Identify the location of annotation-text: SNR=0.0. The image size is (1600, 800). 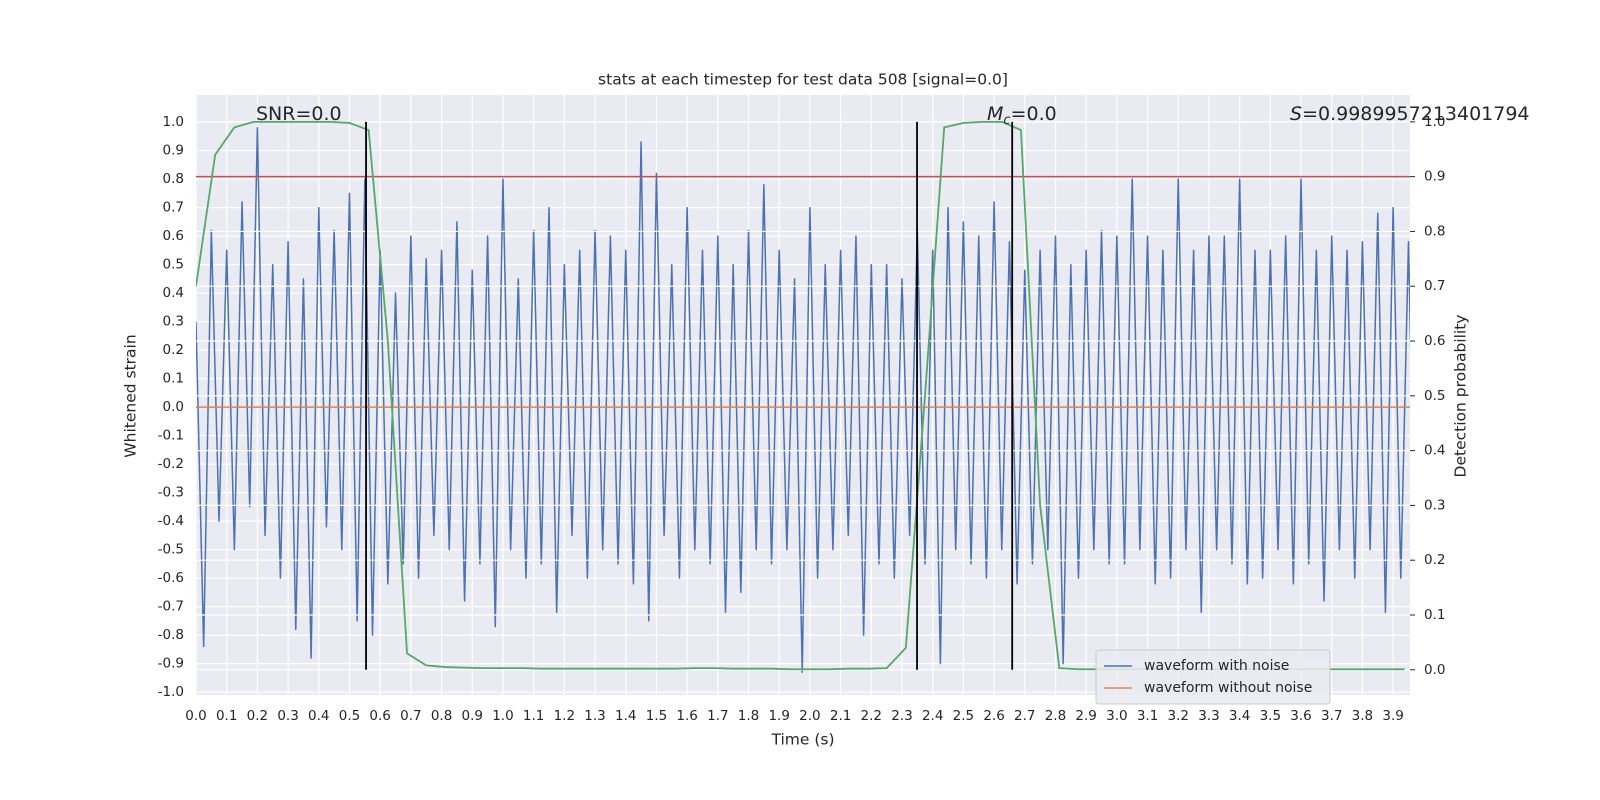
(299, 114).